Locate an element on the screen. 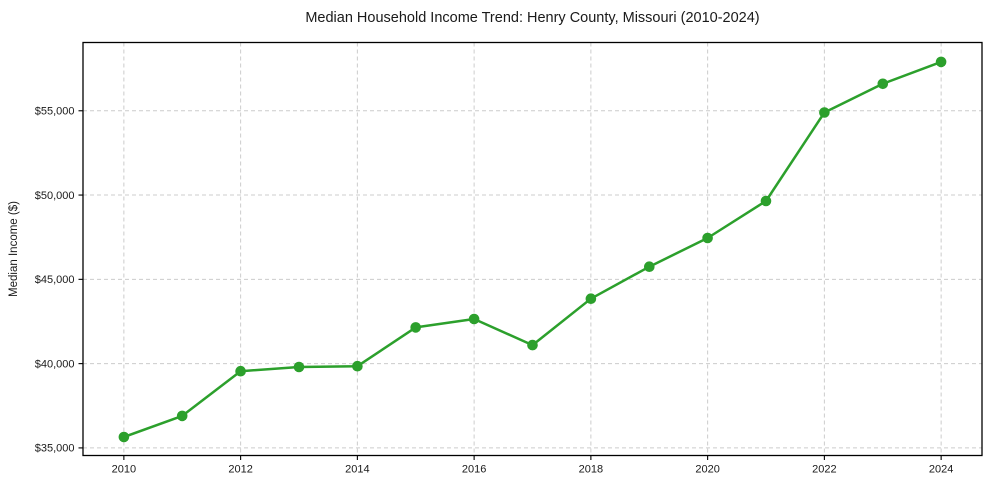 The height and width of the screenshot is (490, 989). data-point-2013 is located at coordinates (299, 367).